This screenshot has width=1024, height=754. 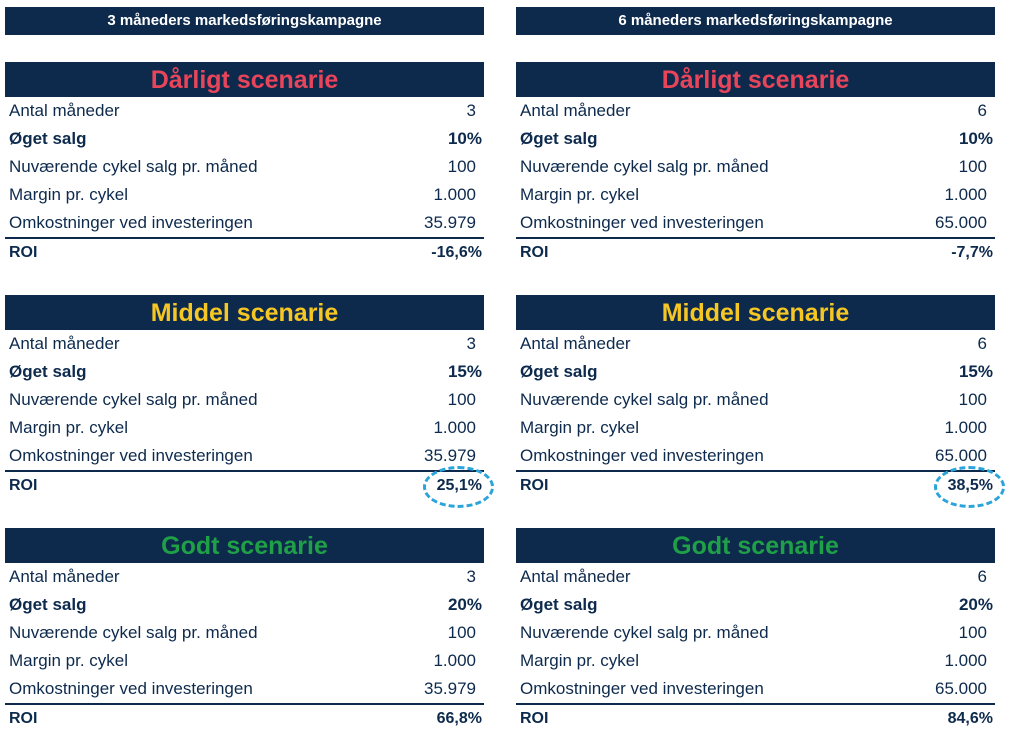 I want to click on roi-value: 84,6%, so click(x=970, y=718).